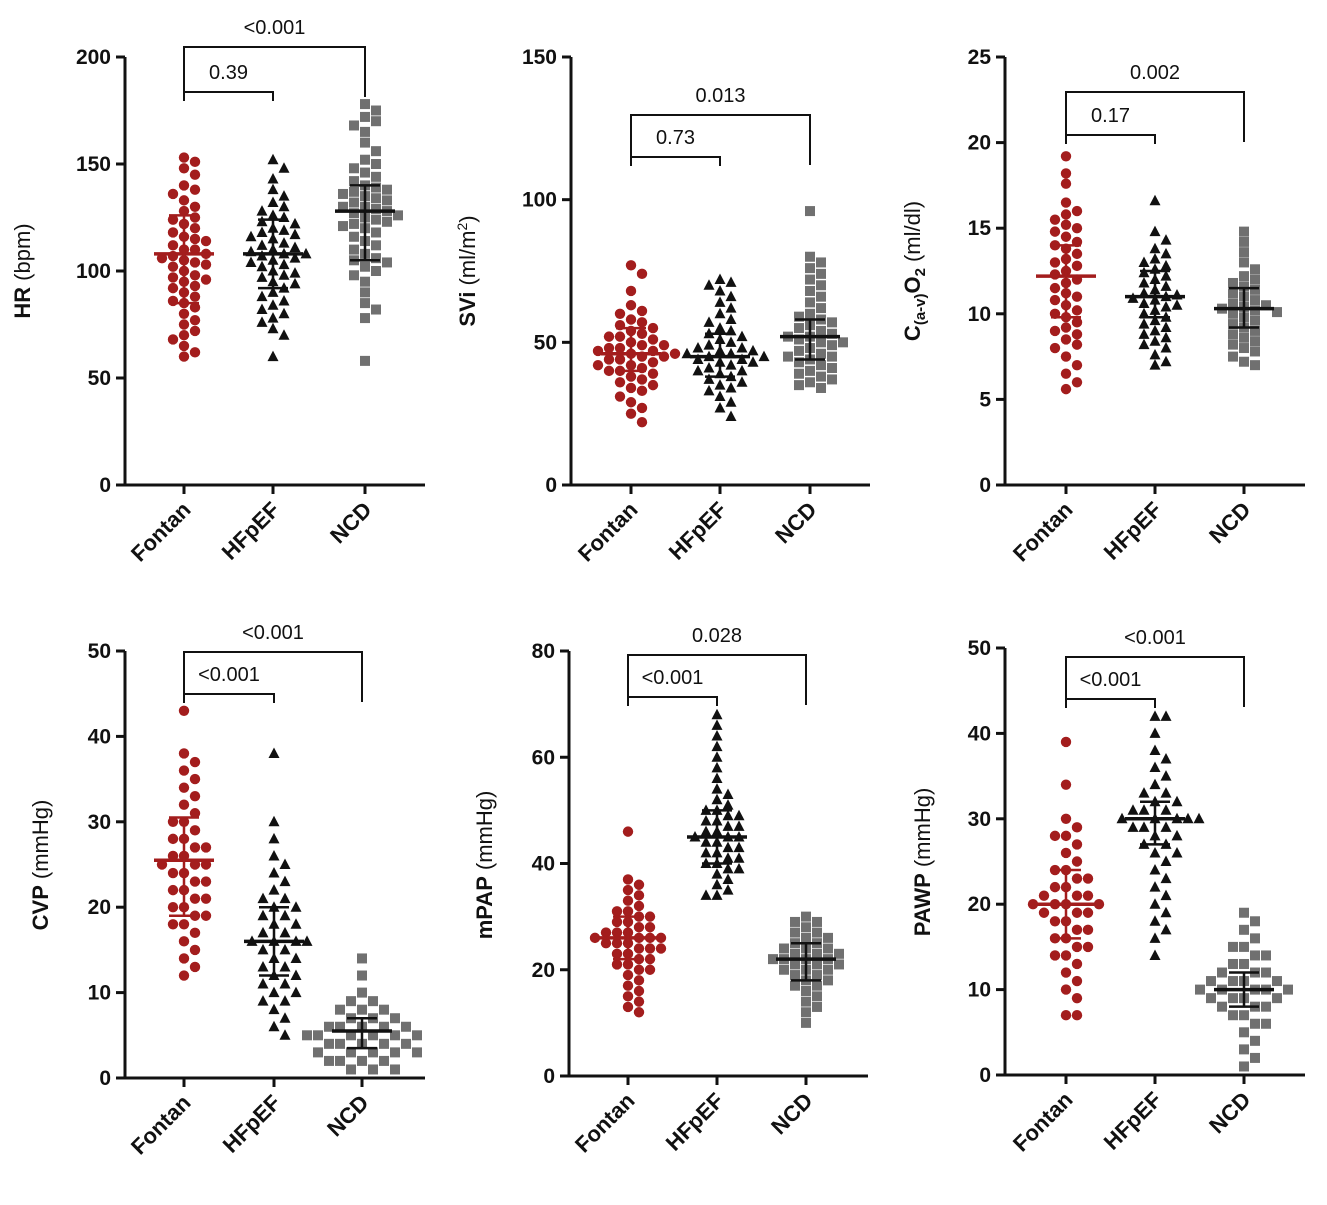 The image size is (1327, 1205). I want to click on series-hfpef, so click(277, 257).